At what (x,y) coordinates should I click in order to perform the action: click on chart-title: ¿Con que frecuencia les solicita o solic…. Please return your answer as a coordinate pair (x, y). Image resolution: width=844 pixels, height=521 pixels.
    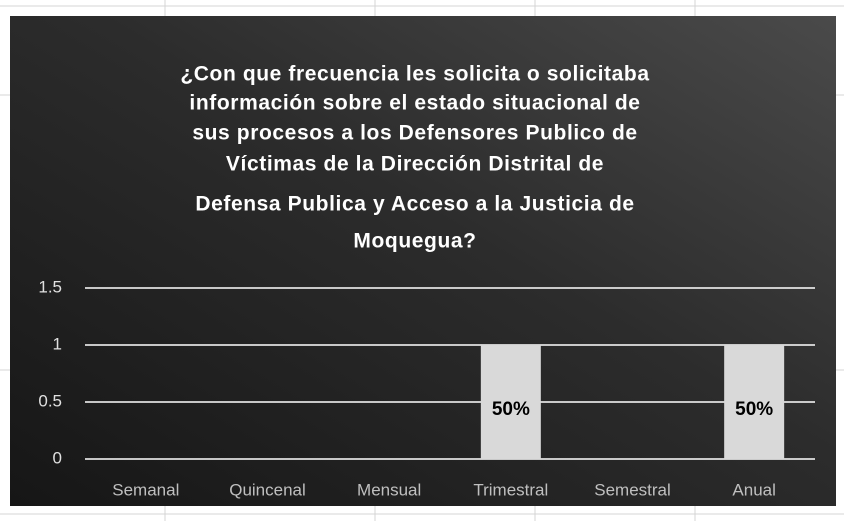
    Looking at the image, I should click on (414, 74).